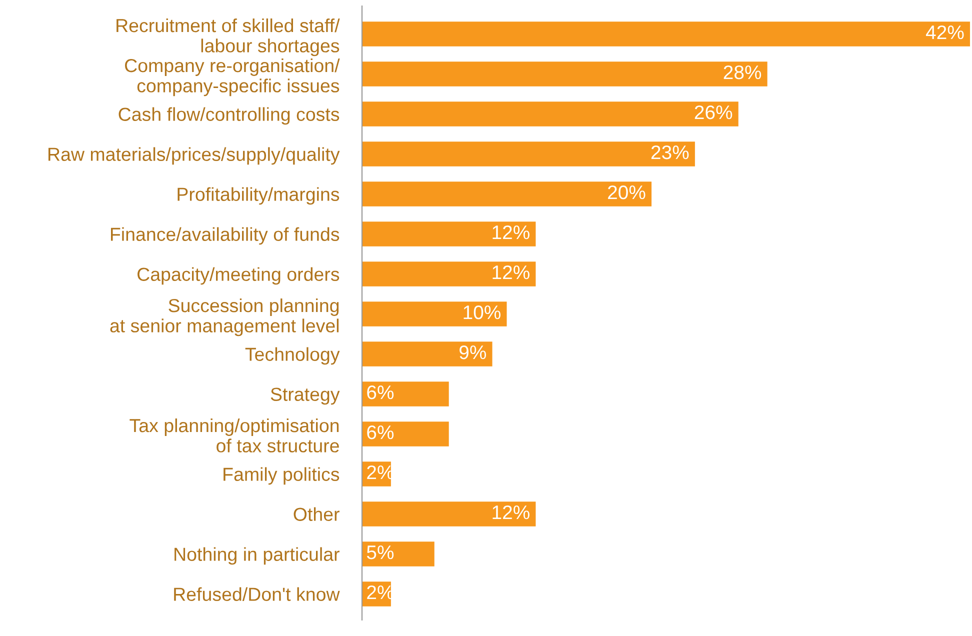  I want to click on data-label: 23%, so click(670, 152).